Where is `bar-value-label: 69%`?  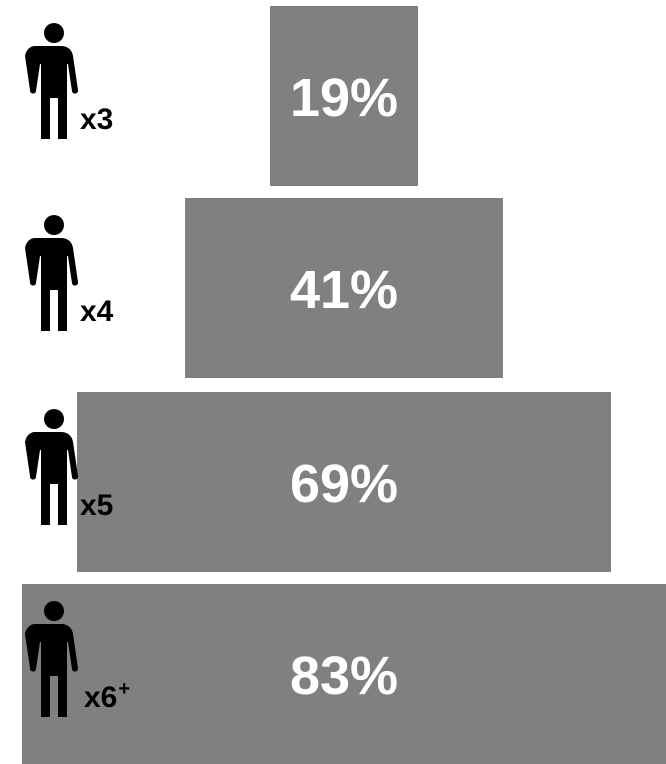
bar-value-label: 69% is located at coordinates (344, 484).